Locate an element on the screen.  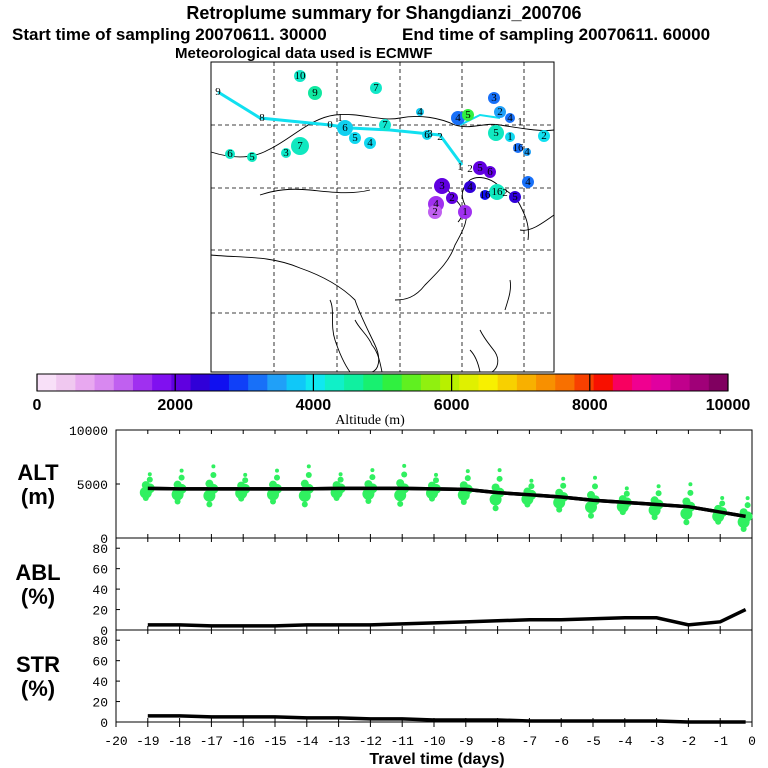
y-tick-label: 60 is located at coordinates (100, 570).